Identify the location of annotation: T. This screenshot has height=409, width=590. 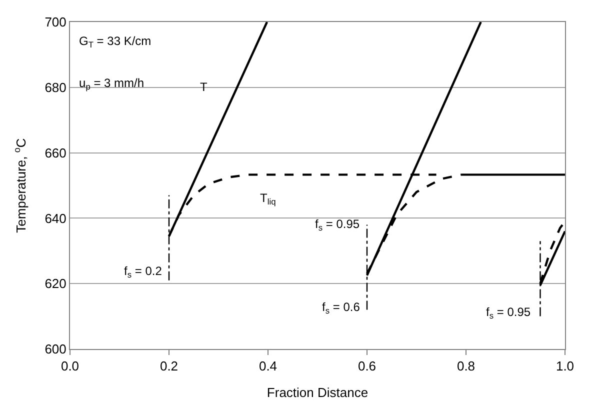
(204, 87).